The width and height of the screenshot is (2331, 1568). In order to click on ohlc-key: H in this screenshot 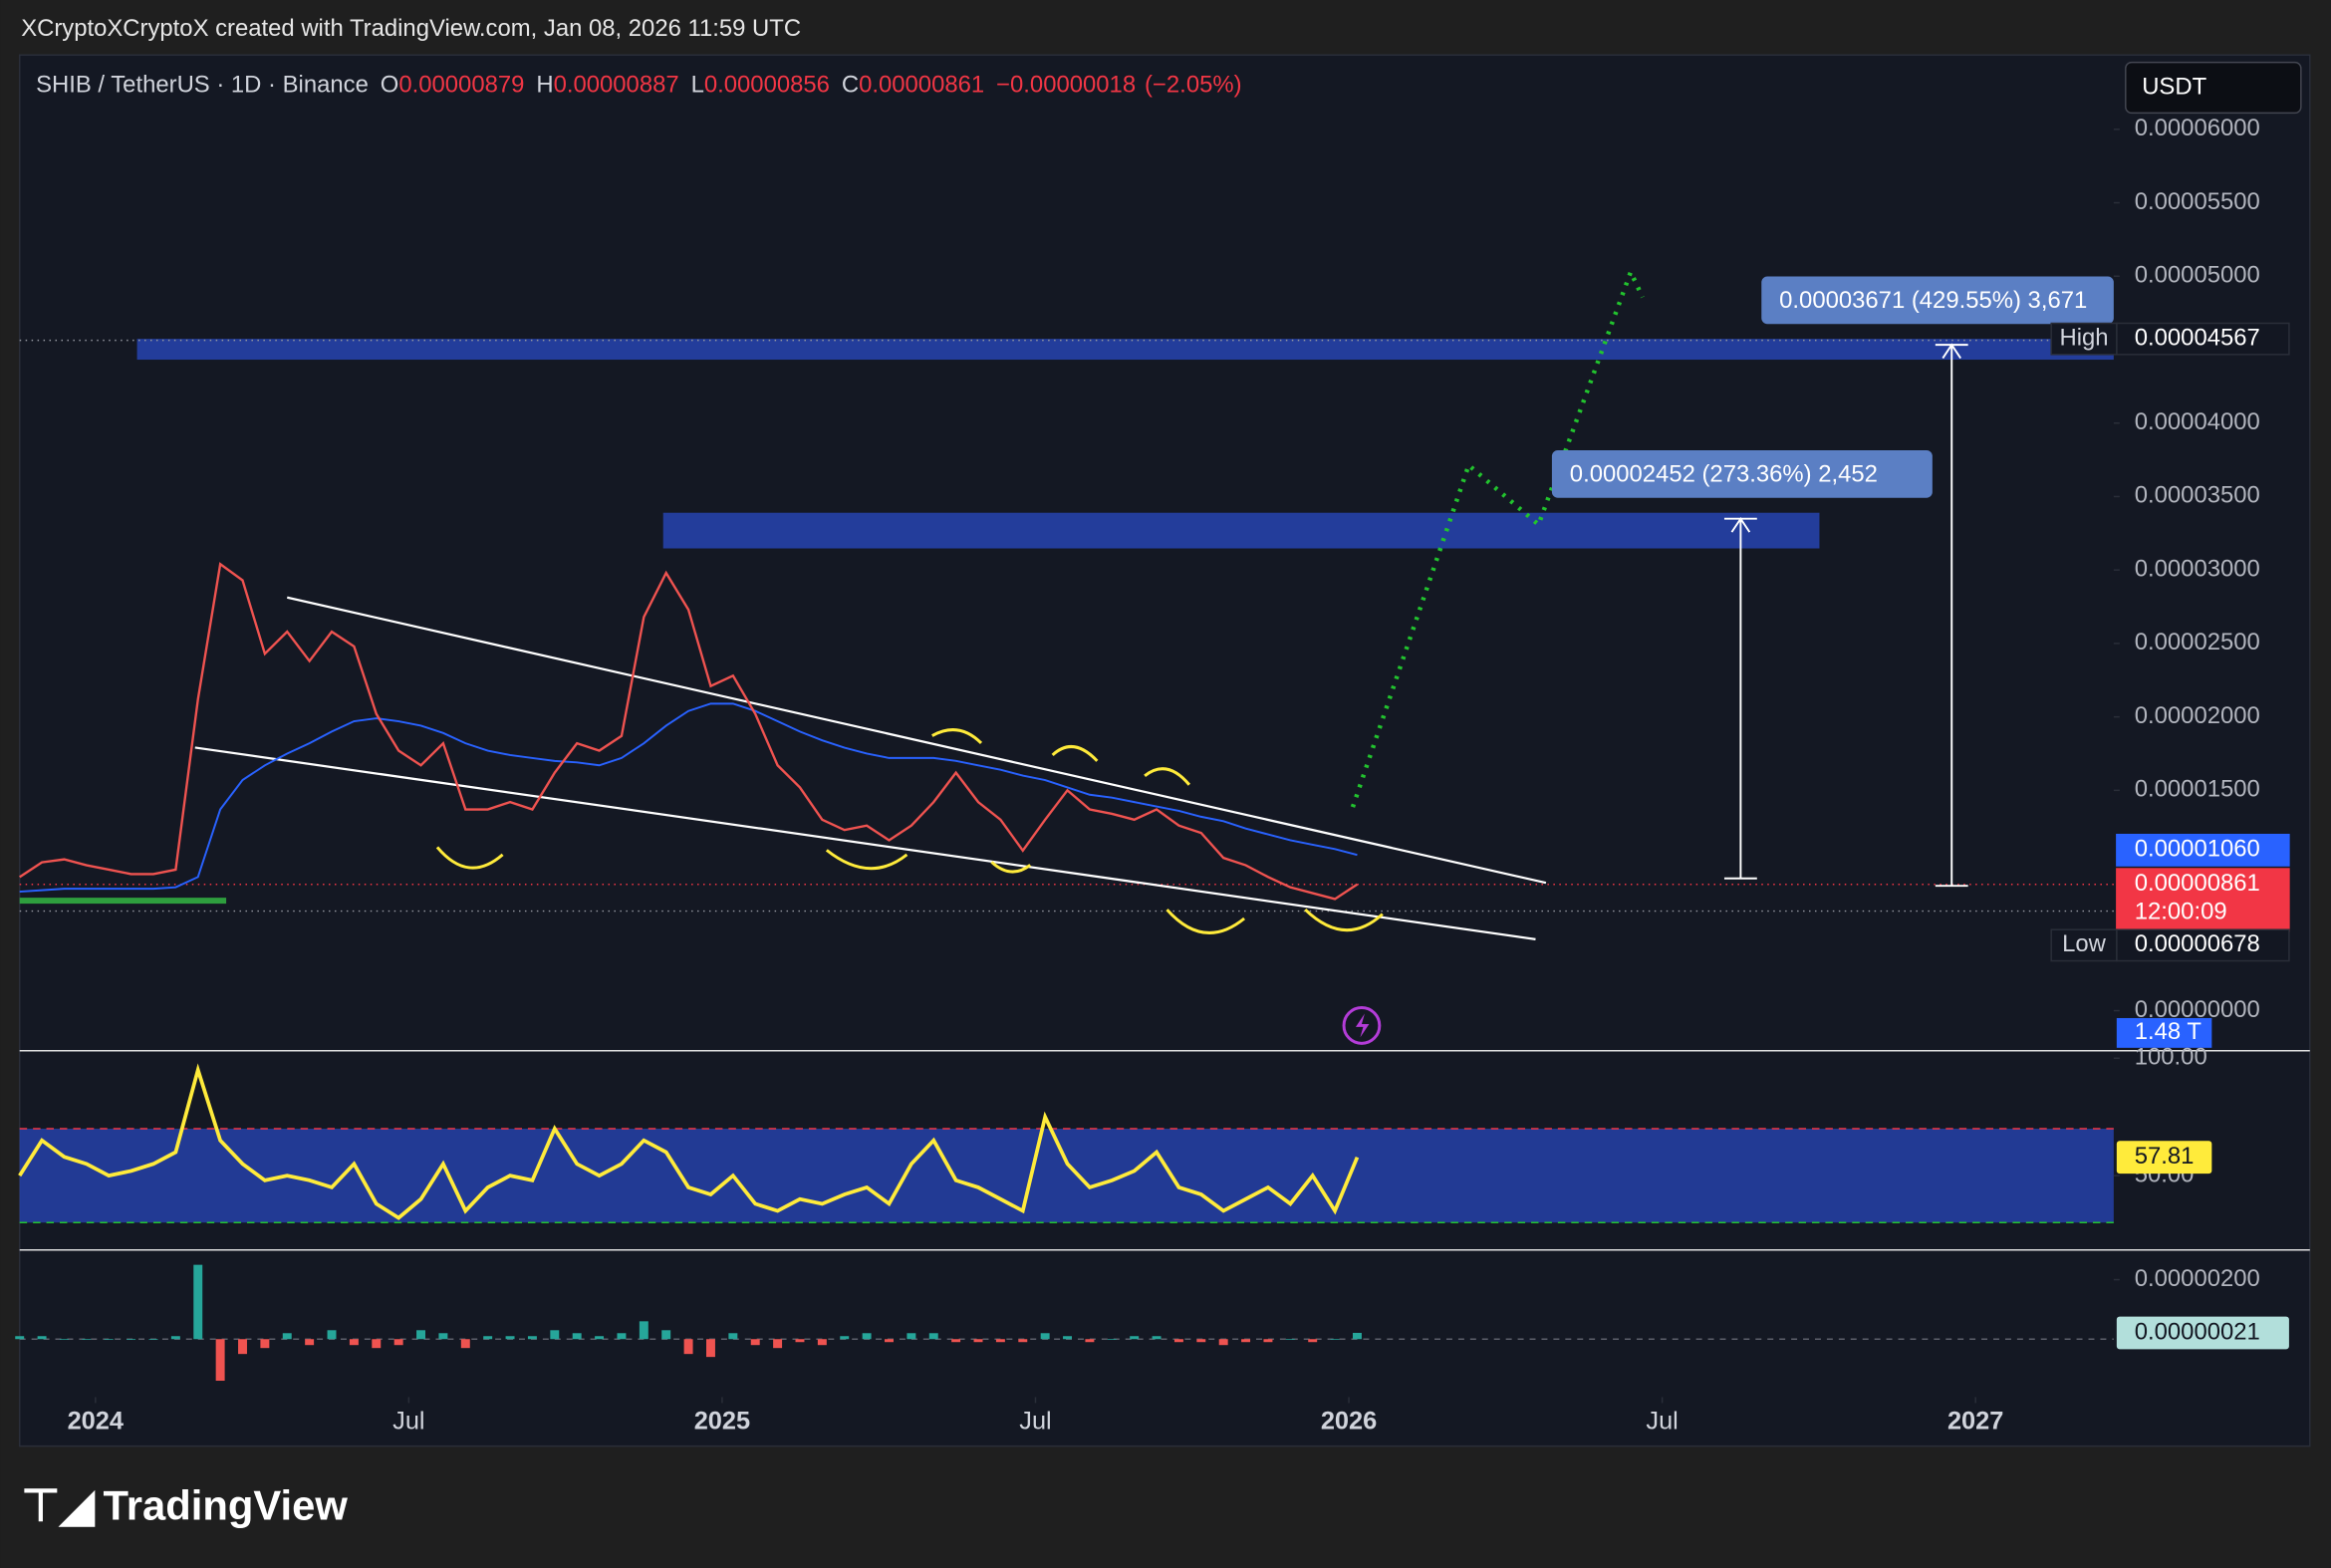, I will do `click(544, 85)`.